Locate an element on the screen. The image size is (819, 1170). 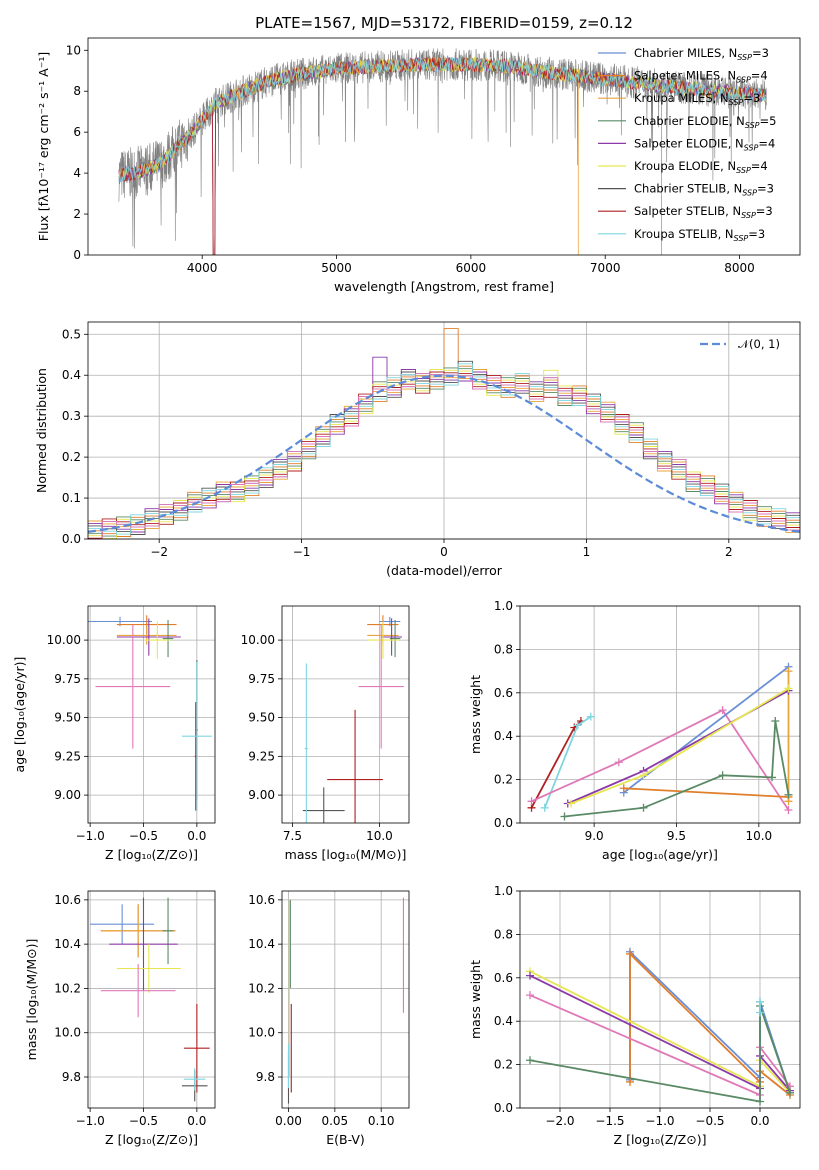
legend-label: Kroupa STELIB, NSSP=3 is located at coordinates (699, 235).